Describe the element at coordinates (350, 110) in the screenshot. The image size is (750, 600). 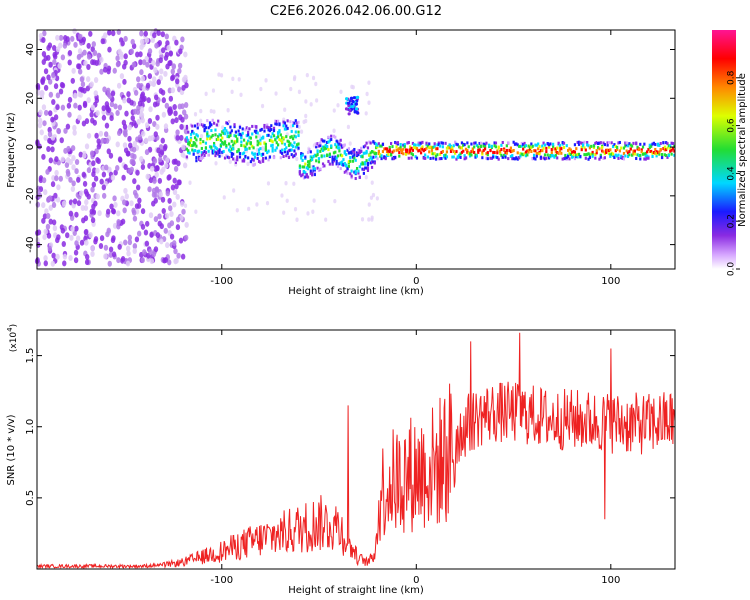
I see `blob-cell` at that location.